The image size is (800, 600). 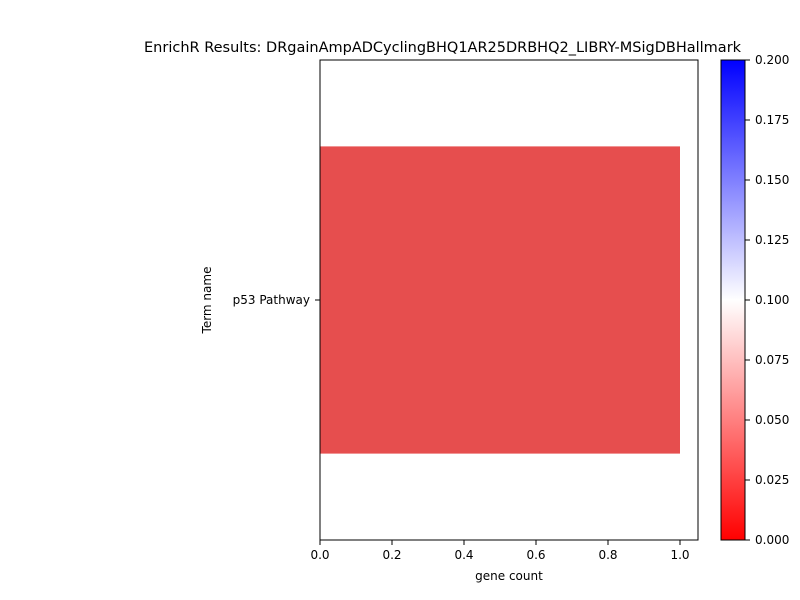 What do you see at coordinates (772, 300) in the screenshot?
I see `colorbar-tick-label-4: 0.100` at bounding box center [772, 300].